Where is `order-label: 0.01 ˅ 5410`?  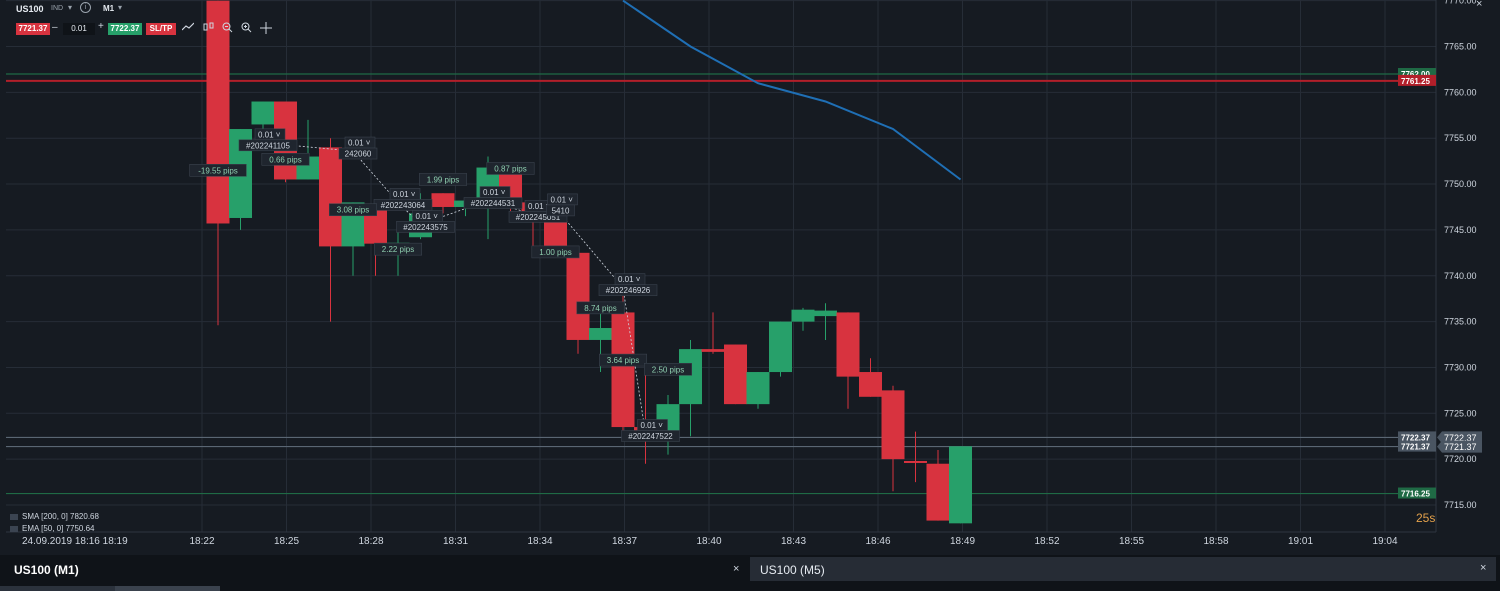
order-label: 0.01 ˅ 5410 is located at coordinates (562, 205).